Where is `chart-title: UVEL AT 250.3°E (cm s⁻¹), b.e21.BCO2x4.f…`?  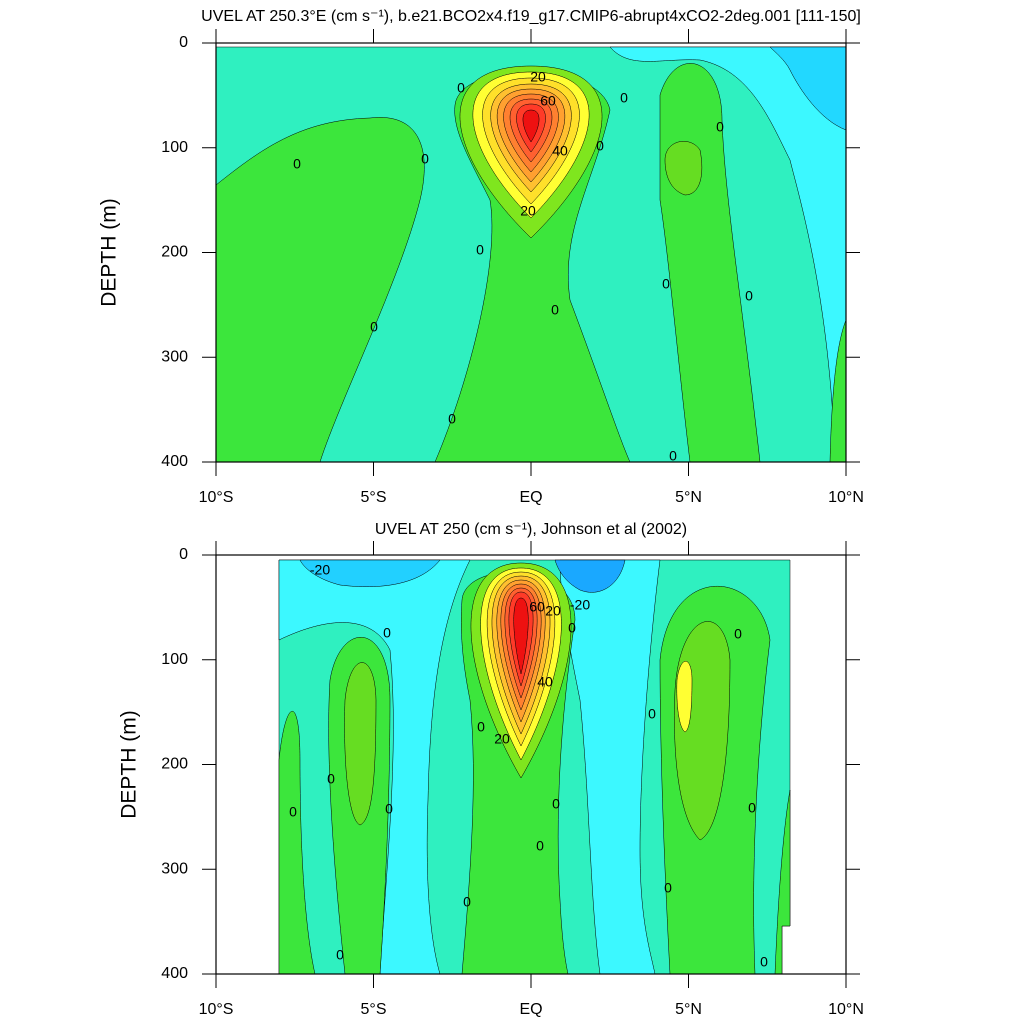
chart-title: UVEL AT 250.3°E (cm s⁻¹), b.e21.BCO2x4.f… is located at coordinates (531, 16).